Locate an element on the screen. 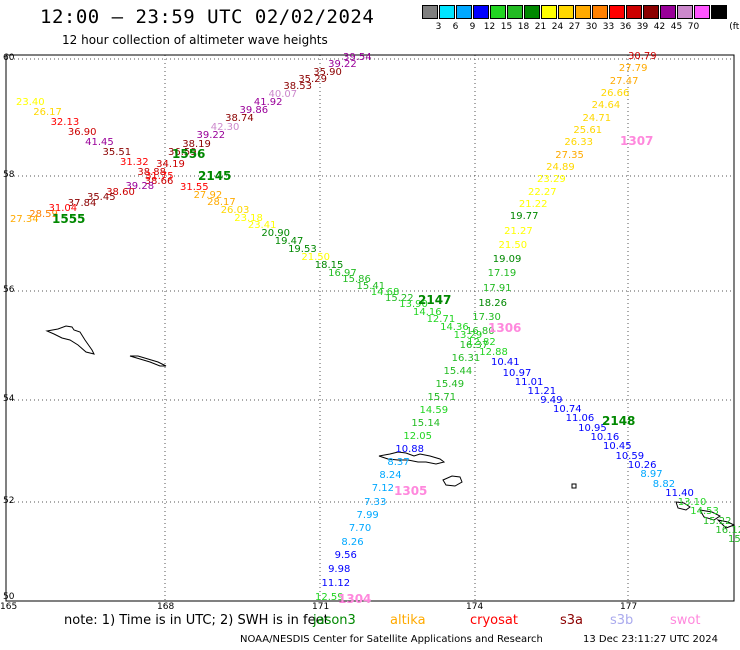 This screenshot has width=740, height=650. wave-height-label: 39.28 is located at coordinates (140, 187).